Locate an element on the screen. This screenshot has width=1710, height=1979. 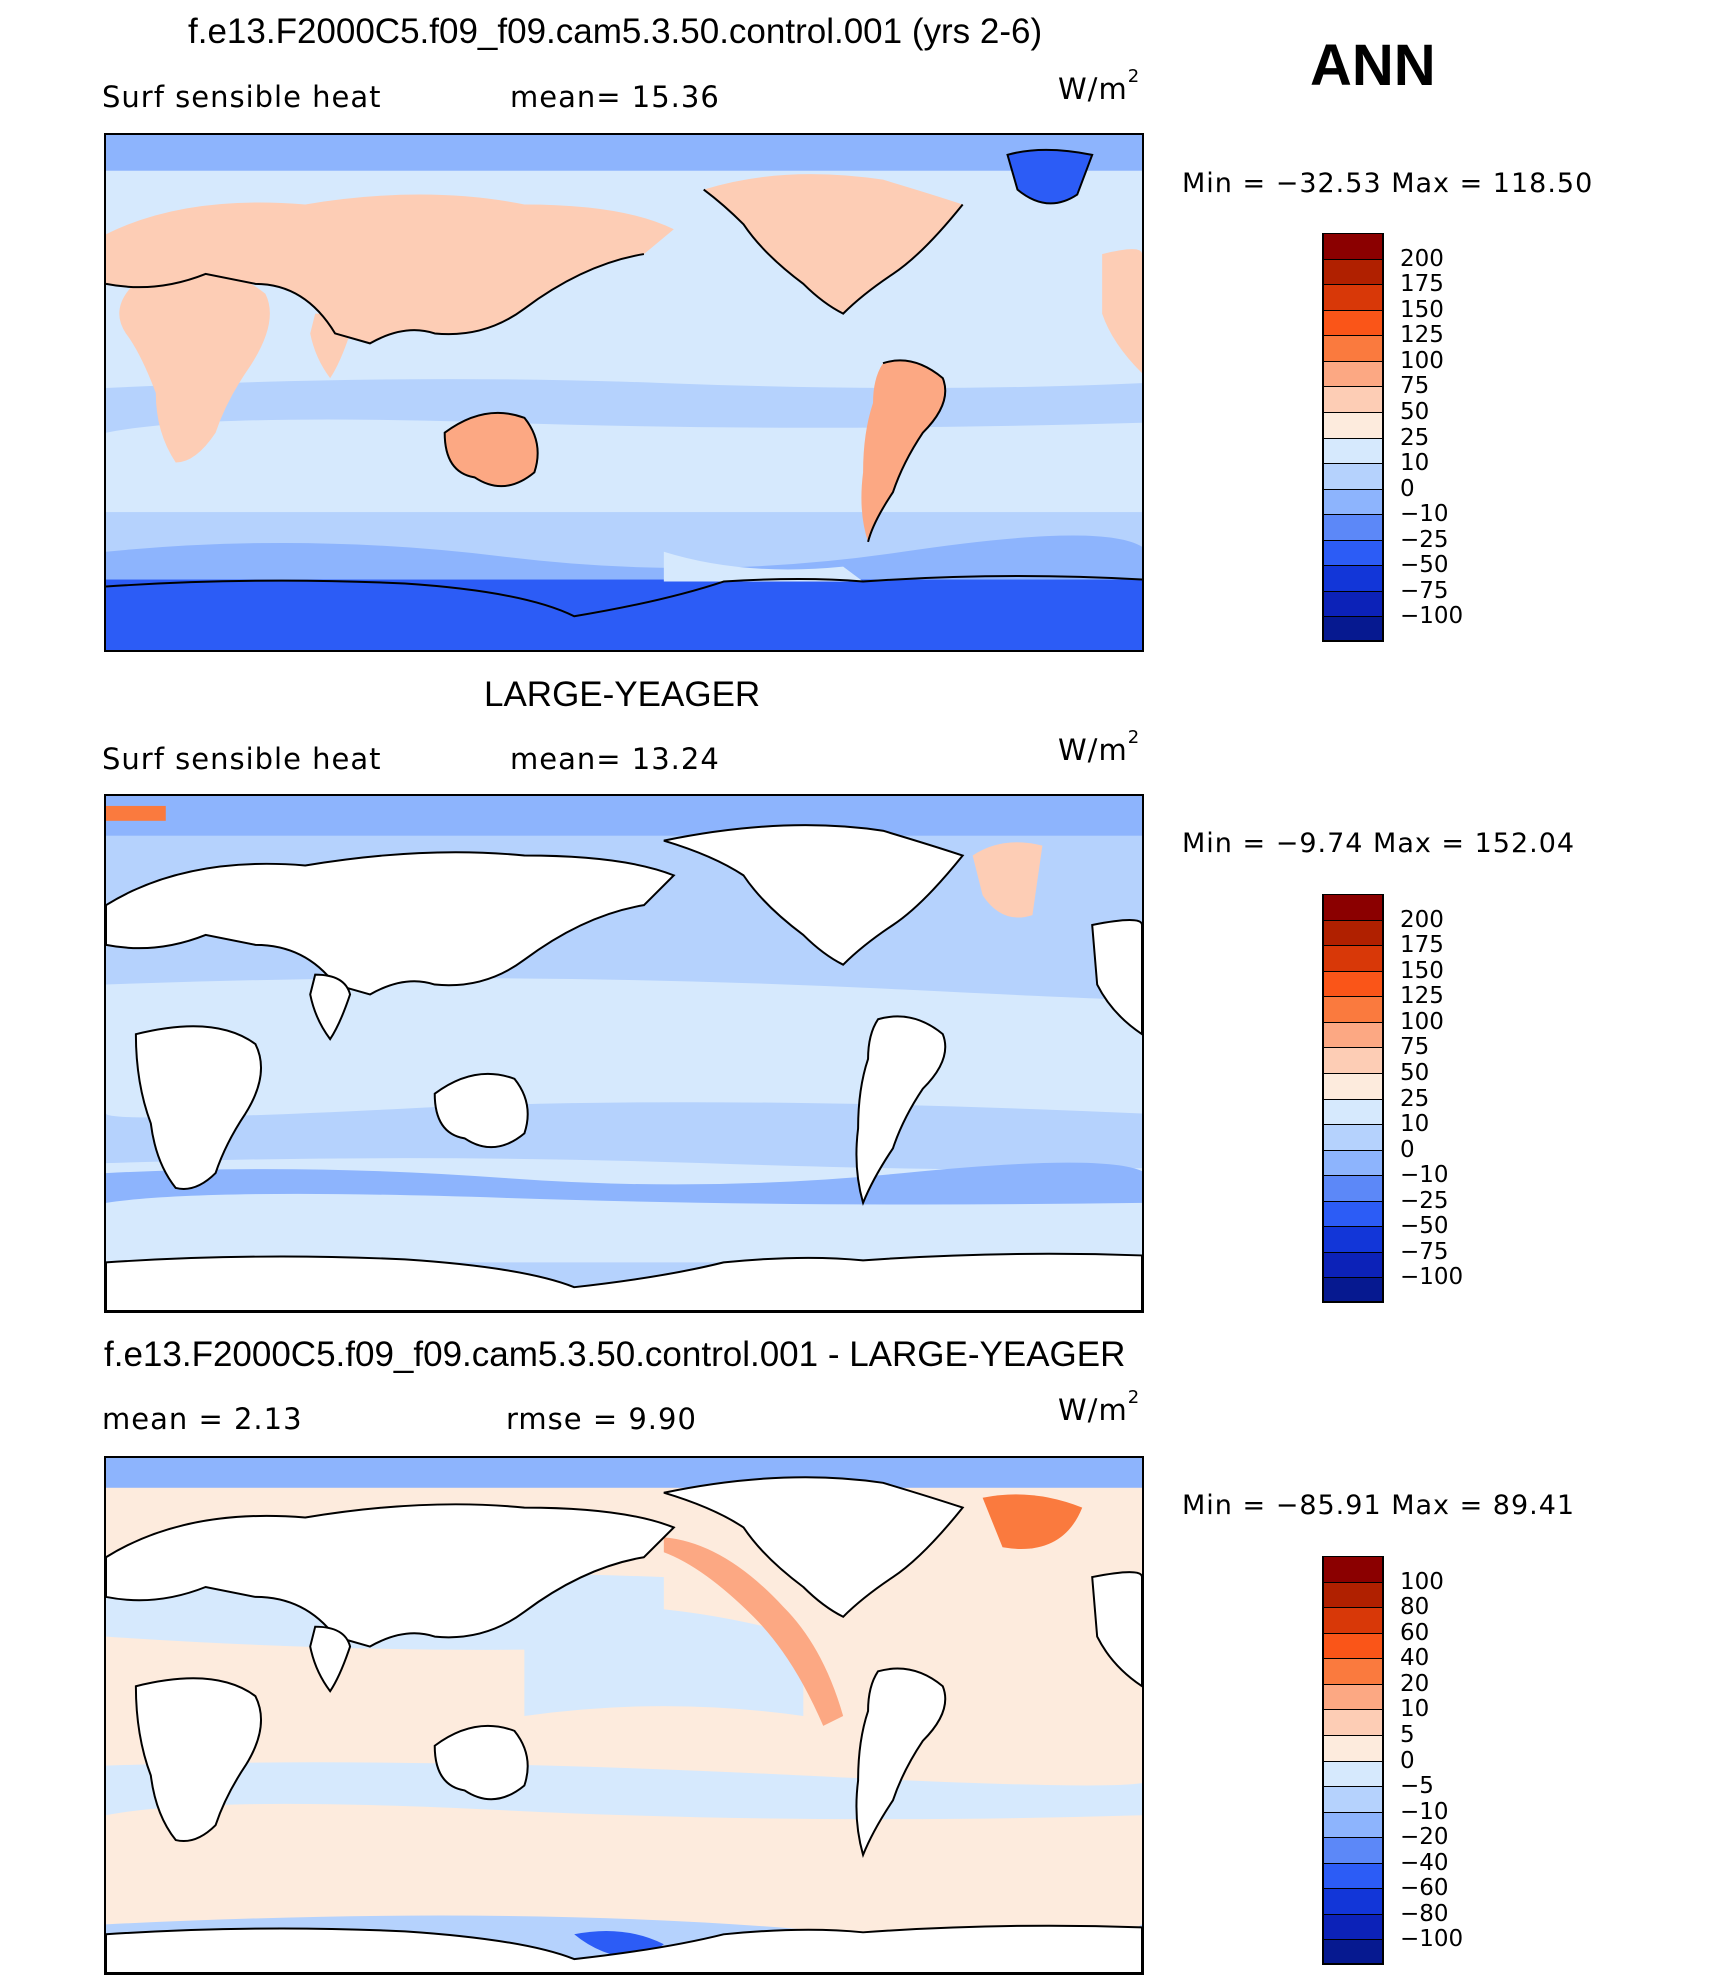
panel-3-mean-label: mean = 2.13 is located at coordinates (202, 1419).